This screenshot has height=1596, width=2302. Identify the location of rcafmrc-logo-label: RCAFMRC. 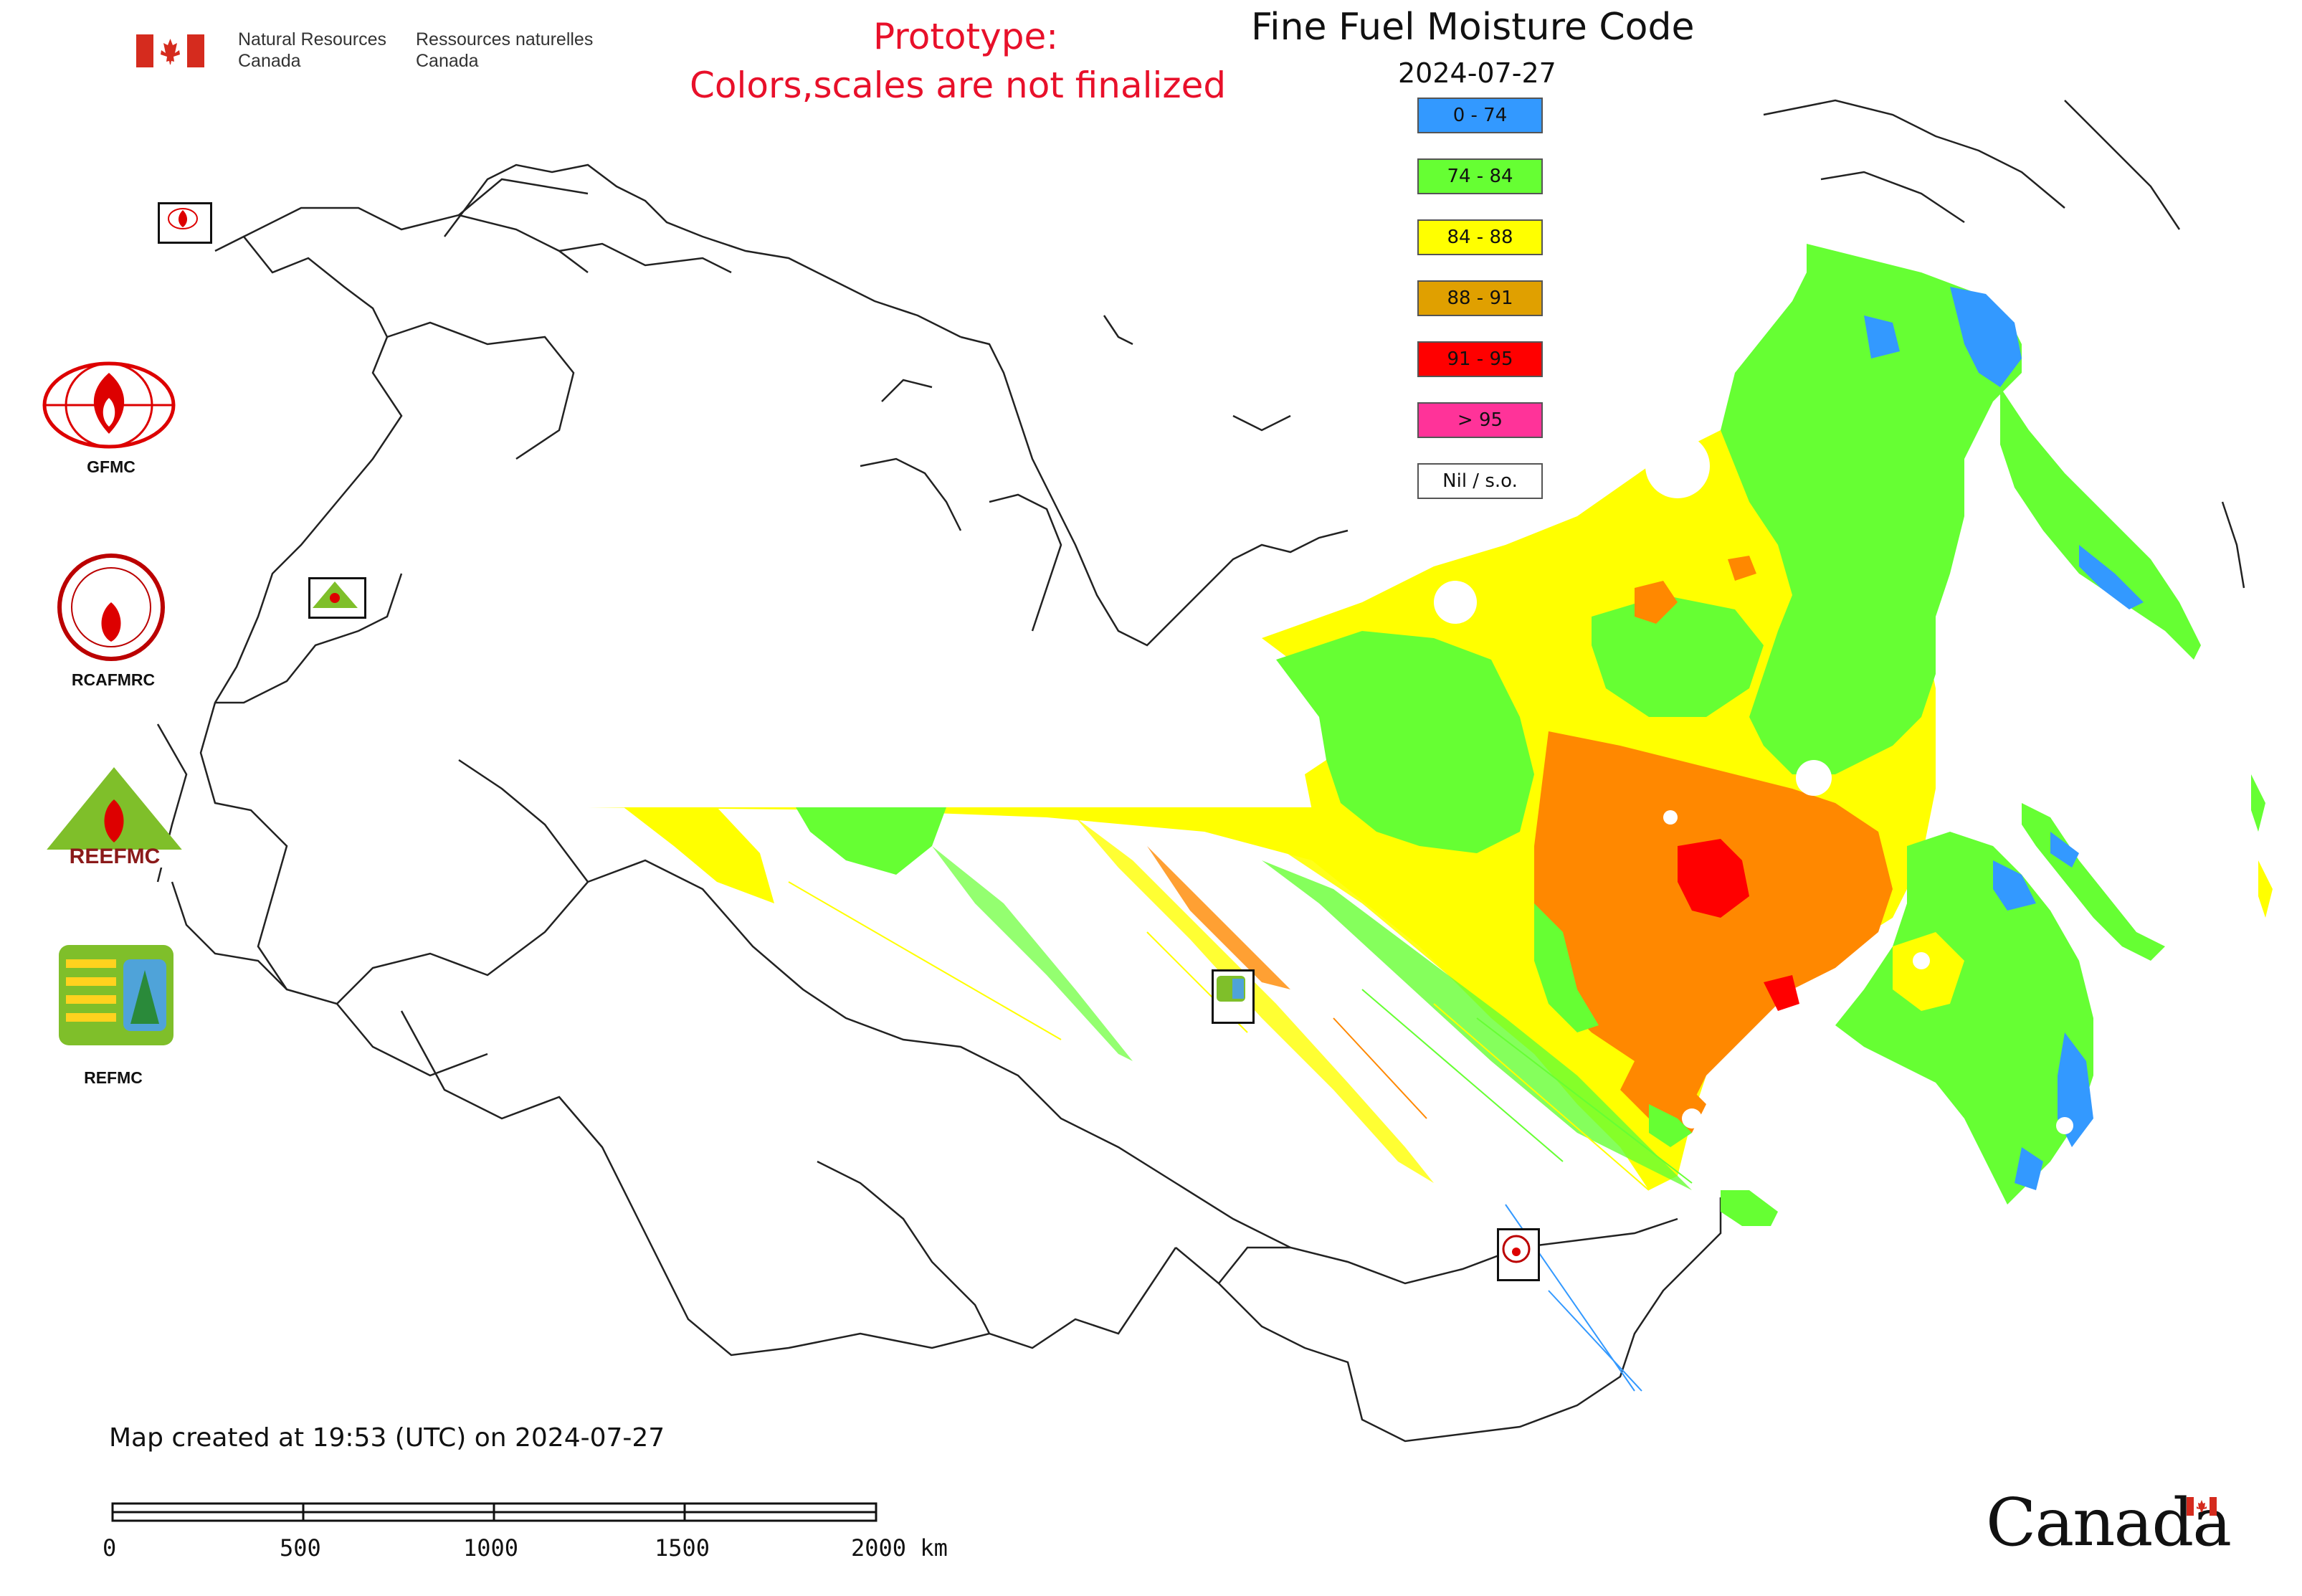
(113, 679).